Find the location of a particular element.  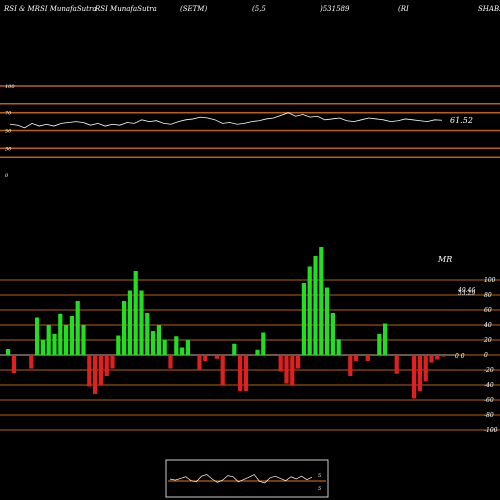

rsi-series-line is located at coordinates (226, 120).